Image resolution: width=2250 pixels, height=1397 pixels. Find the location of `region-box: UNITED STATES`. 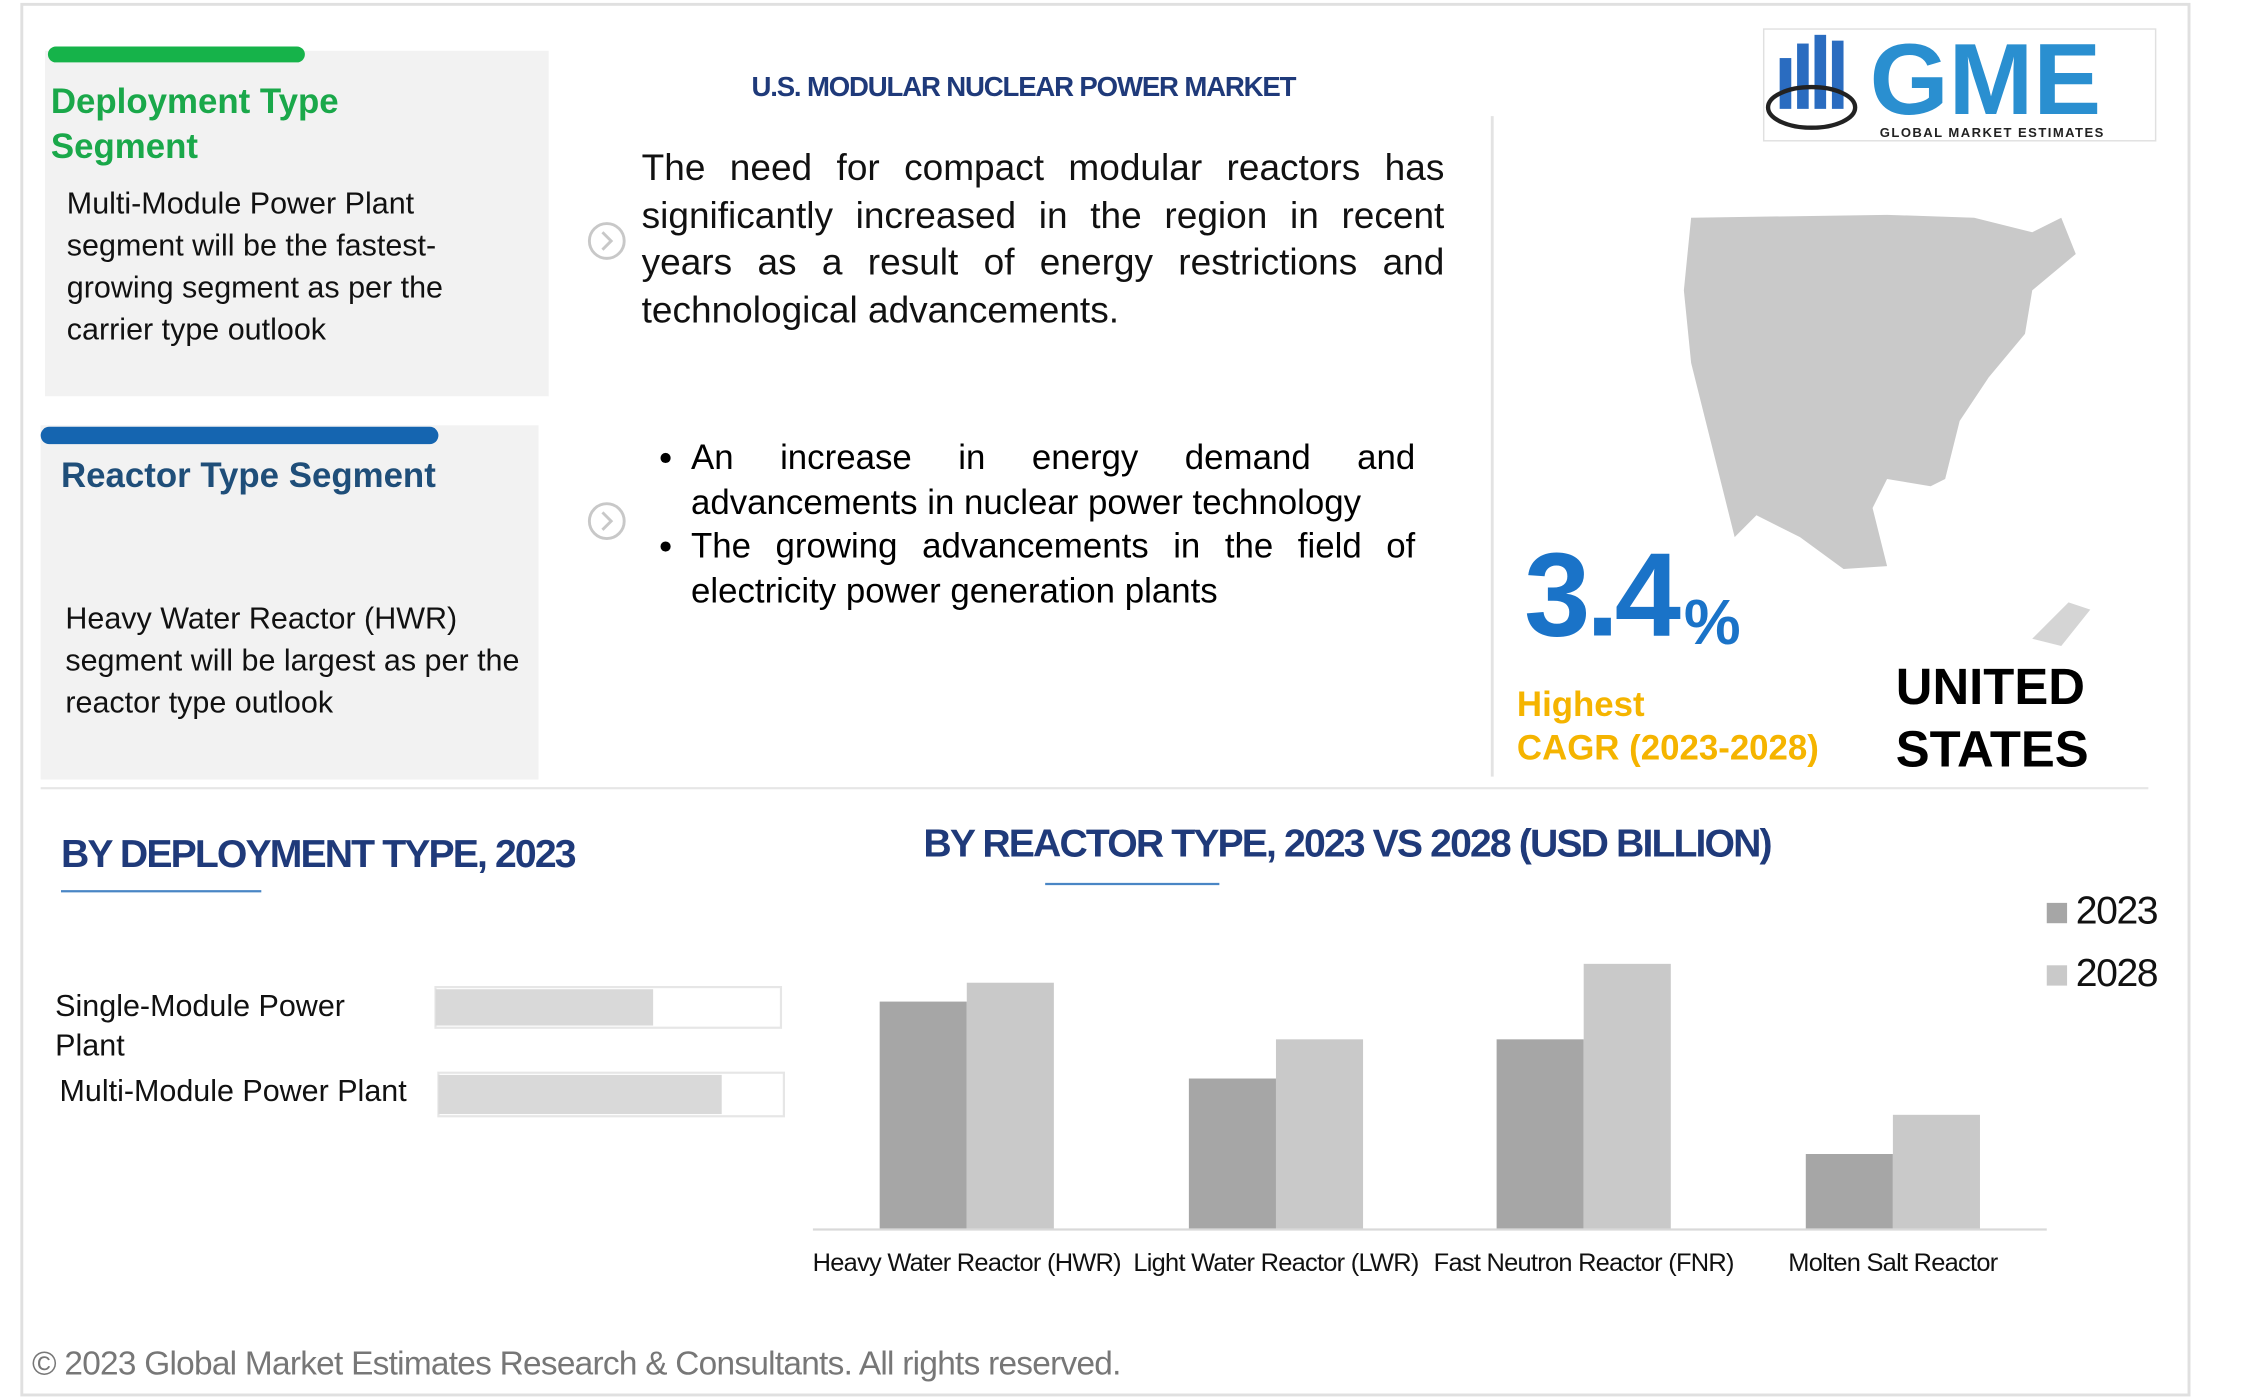

region-box: UNITED STATES is located at coordinates (1992, 719).